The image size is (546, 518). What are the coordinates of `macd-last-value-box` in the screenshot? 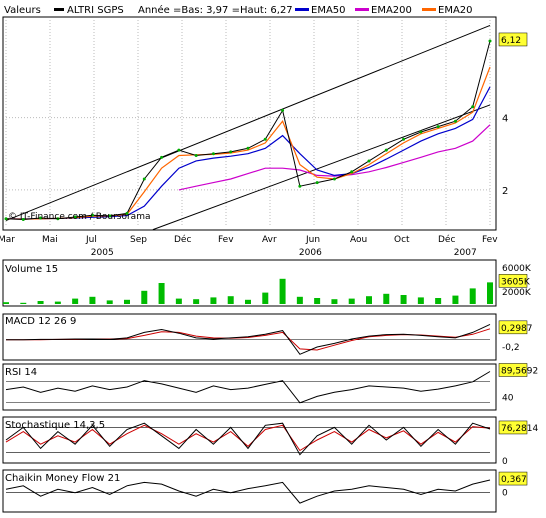 It's located at (513, 327).